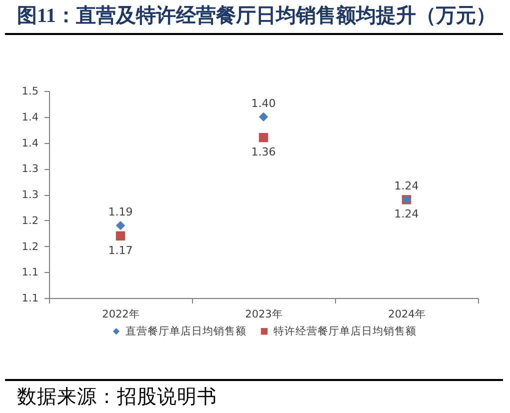 The height and width of the screenshot is (413, 510). Describe the element at coordinates (120, 212) in the screenshot. I see `data-label: 1.19` at that location.